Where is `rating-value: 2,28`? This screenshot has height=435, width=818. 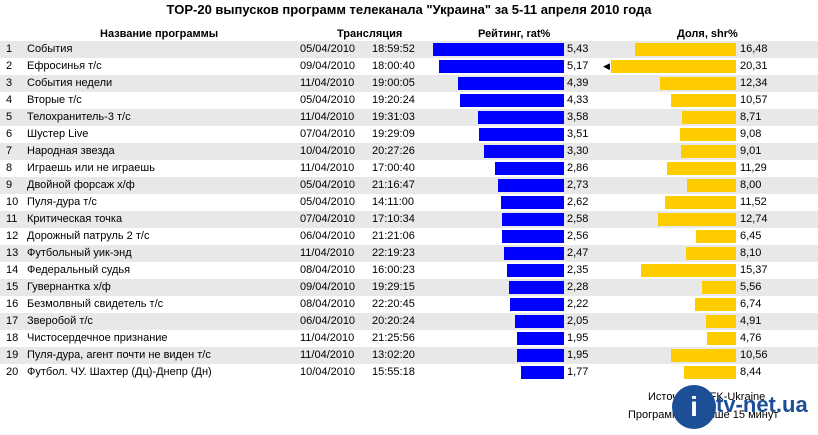
rating-value: 2,28 is located at coordinates (578, 287).